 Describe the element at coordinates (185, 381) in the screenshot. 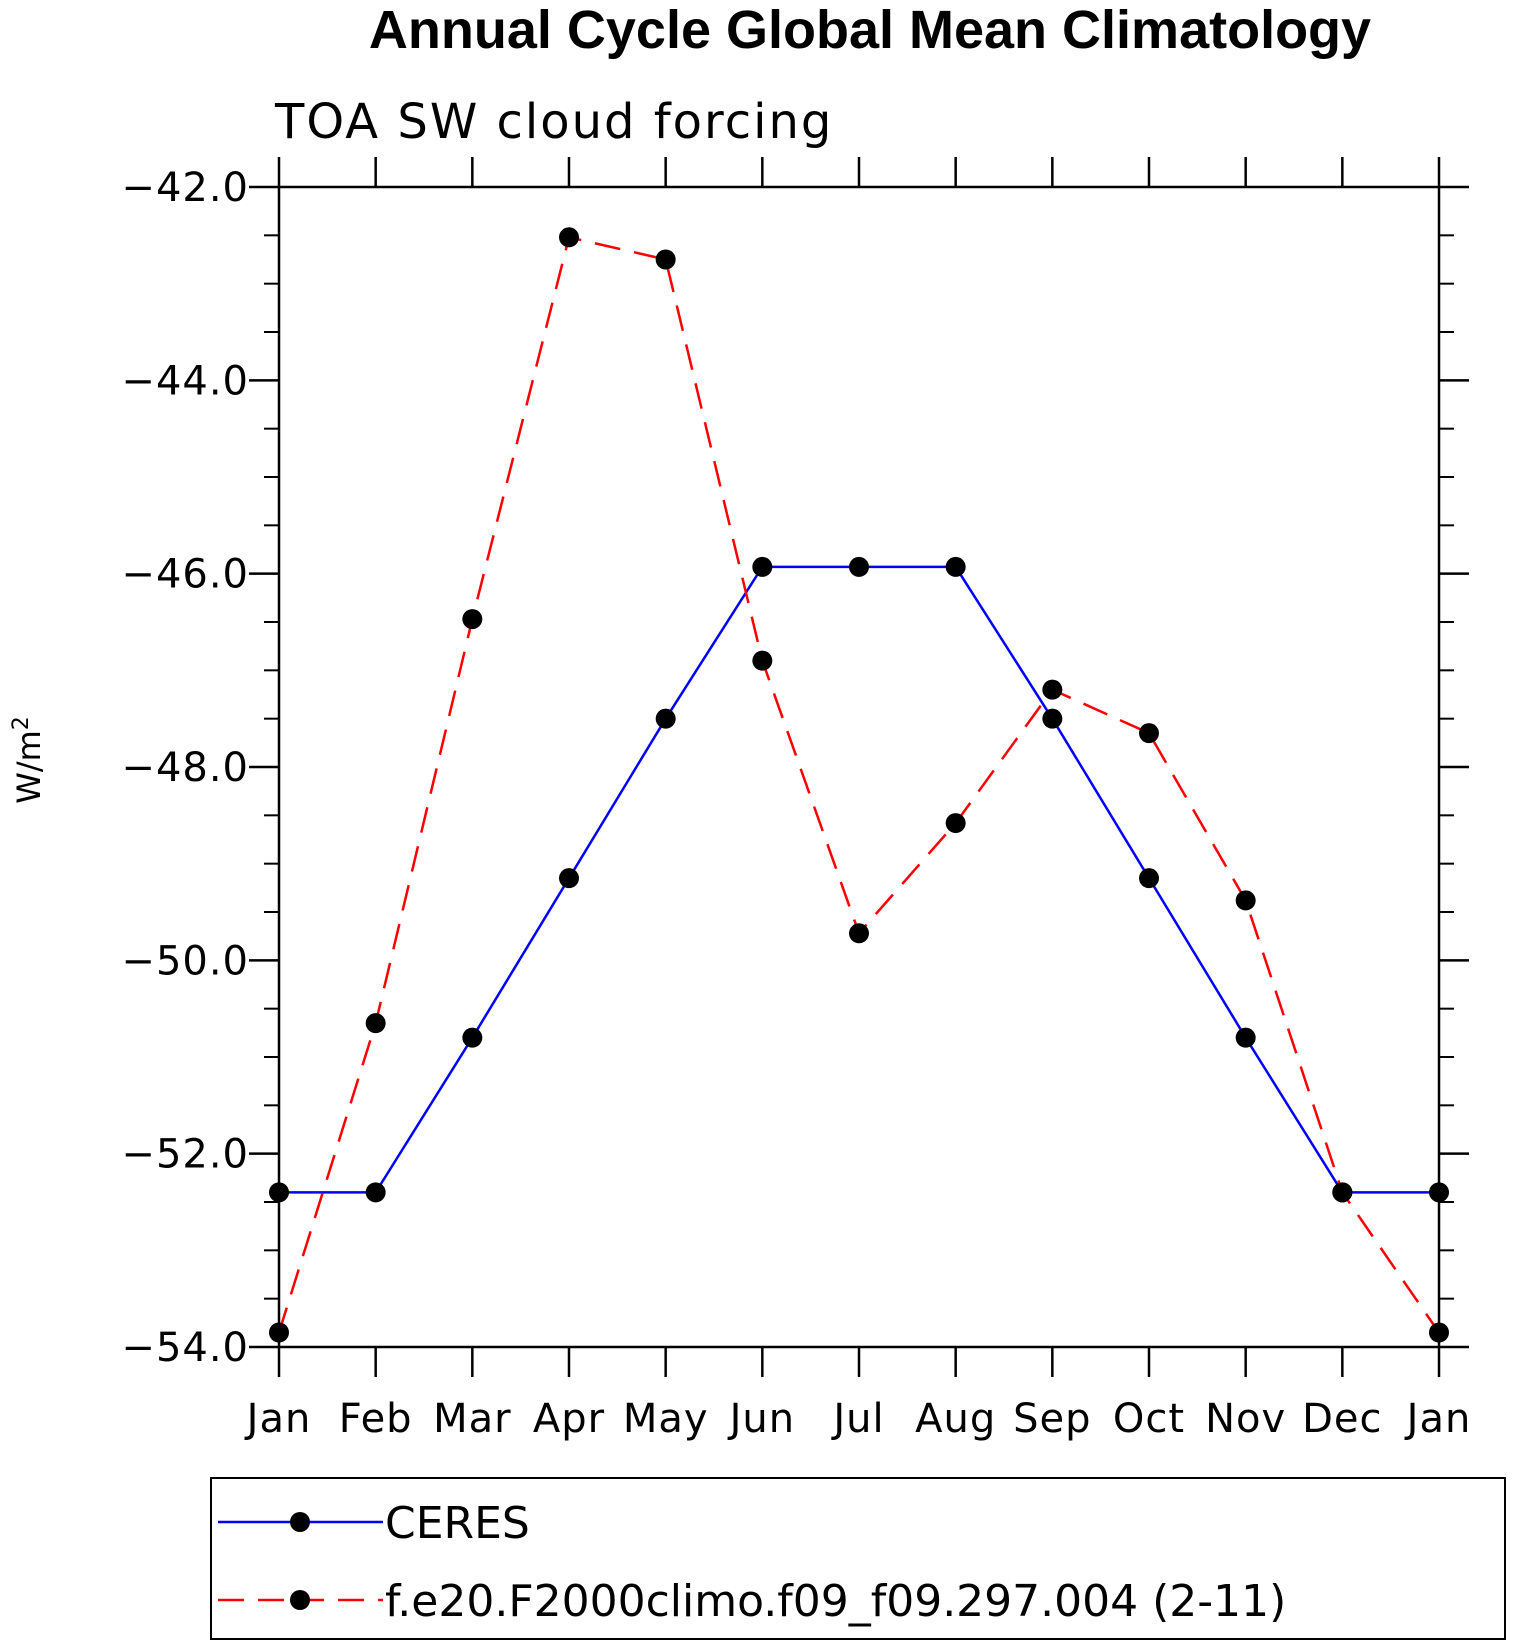

I see `y-tick-label: −44.0` at that location.